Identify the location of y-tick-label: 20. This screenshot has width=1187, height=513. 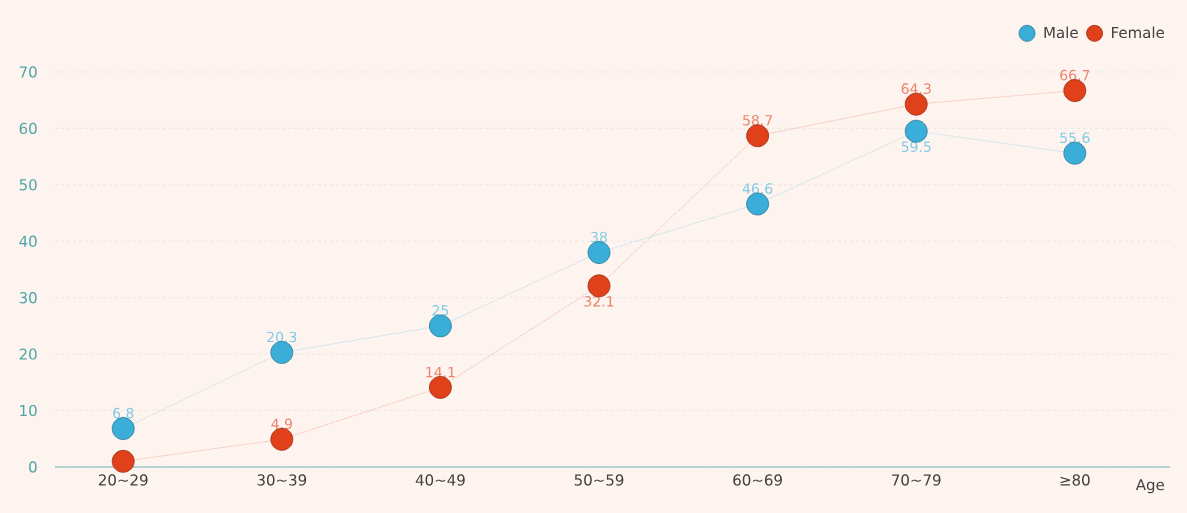
(28, 354).